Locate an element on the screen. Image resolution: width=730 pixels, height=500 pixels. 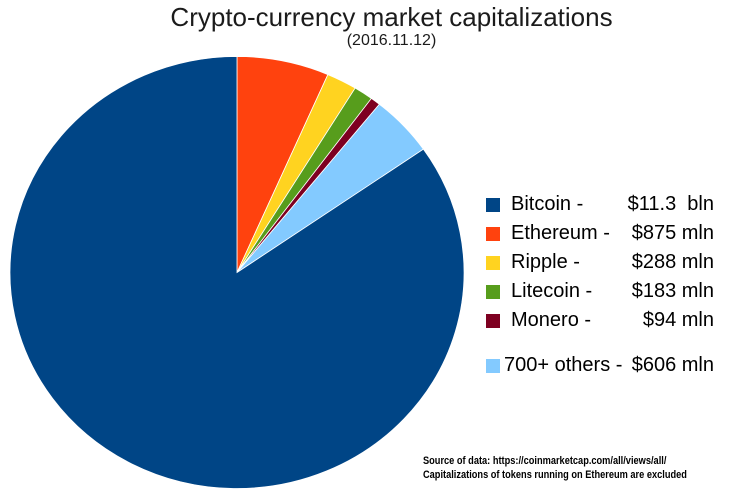
legend-value: $183 mln is located at coordinates (672, 291).